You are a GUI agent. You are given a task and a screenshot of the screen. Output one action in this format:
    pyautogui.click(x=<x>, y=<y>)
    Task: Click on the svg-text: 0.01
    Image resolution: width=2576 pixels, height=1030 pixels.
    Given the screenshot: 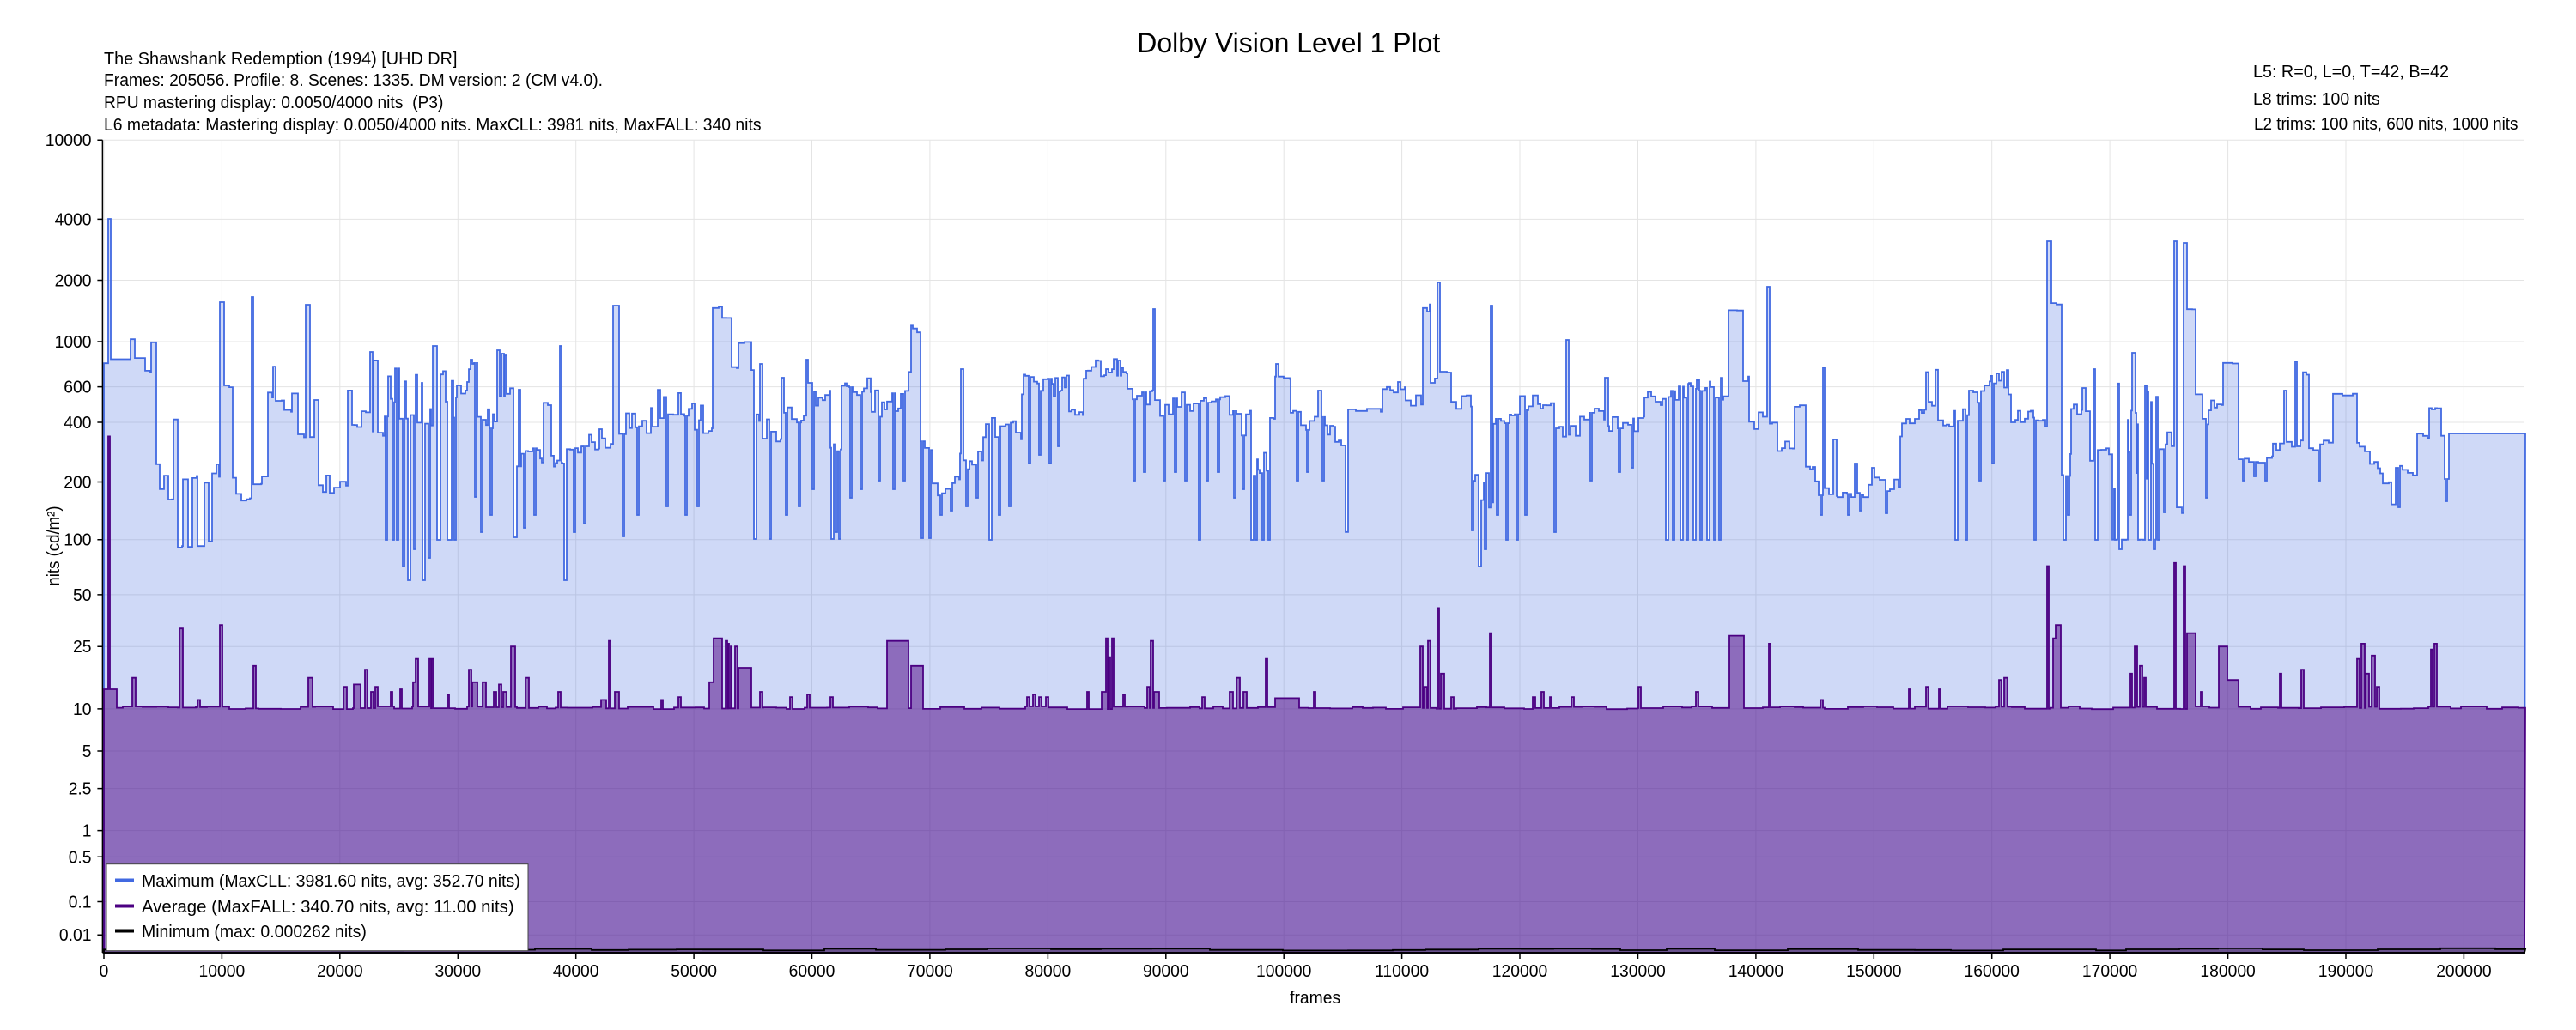 What is the action you would take?
    pyautogui.click(x=75, y=935)
    